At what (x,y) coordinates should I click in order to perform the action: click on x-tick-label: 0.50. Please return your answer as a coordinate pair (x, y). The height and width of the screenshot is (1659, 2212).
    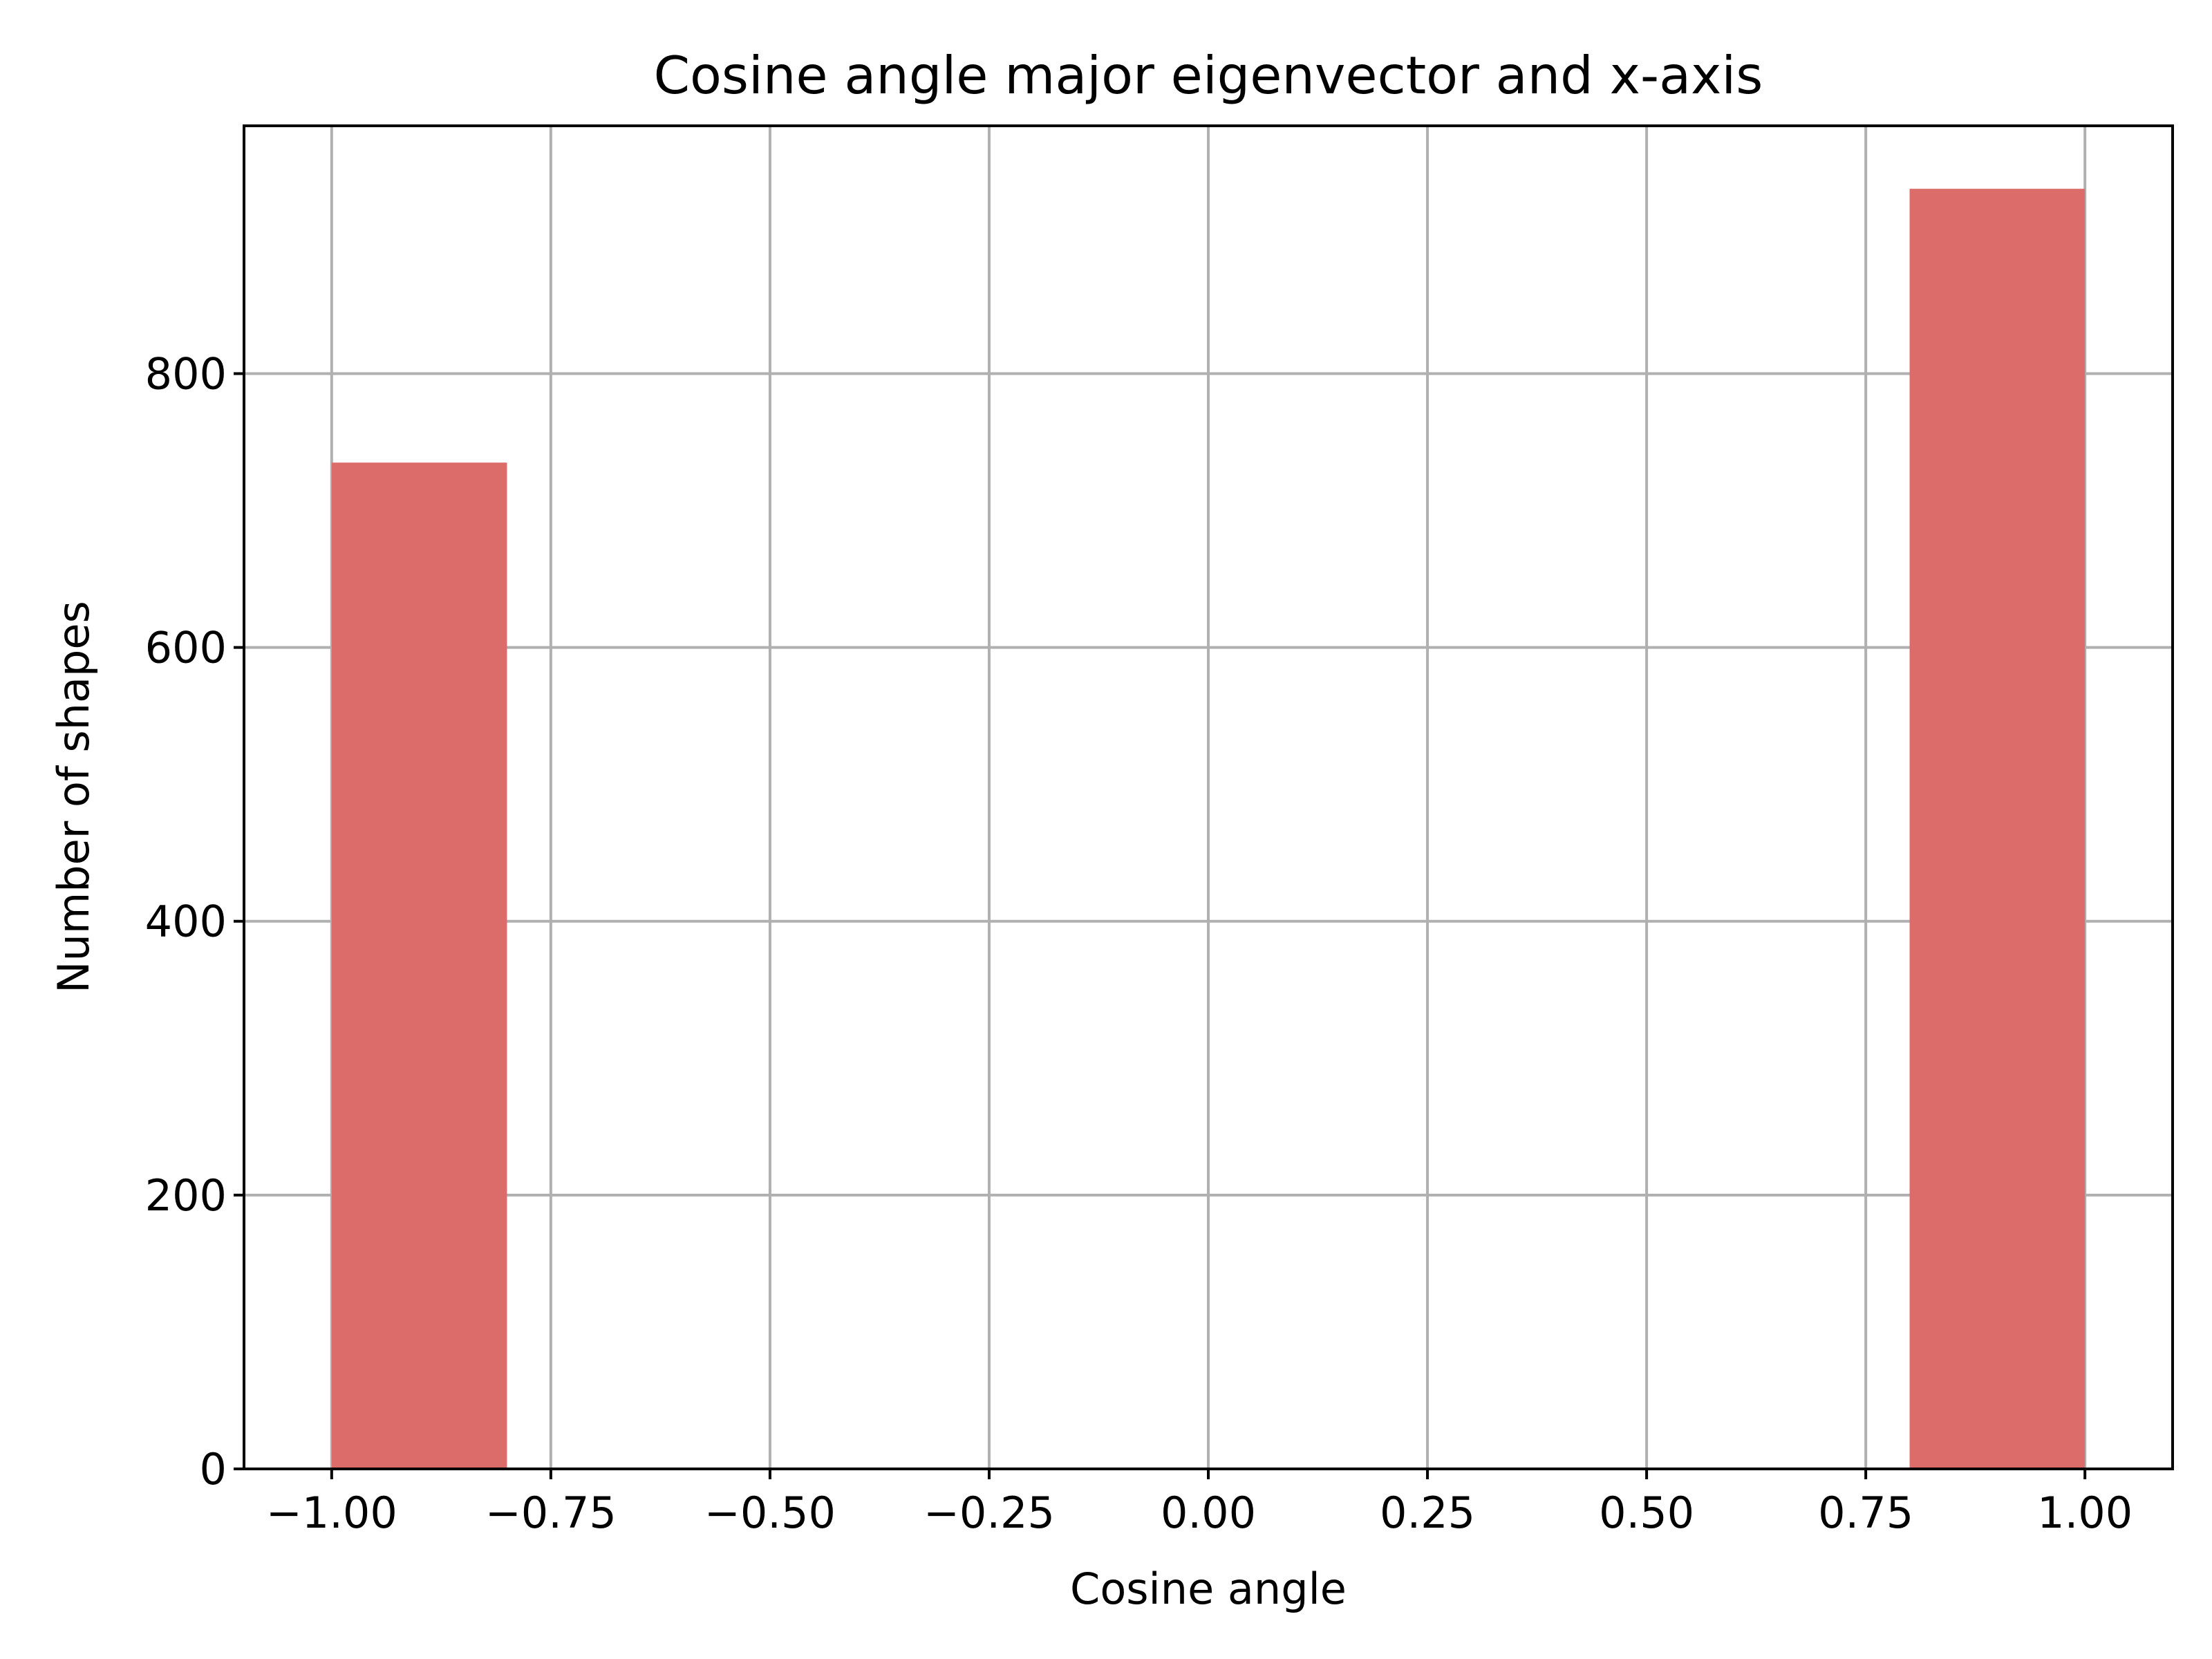
    Looking at the image, I should click on (1647, 1513).